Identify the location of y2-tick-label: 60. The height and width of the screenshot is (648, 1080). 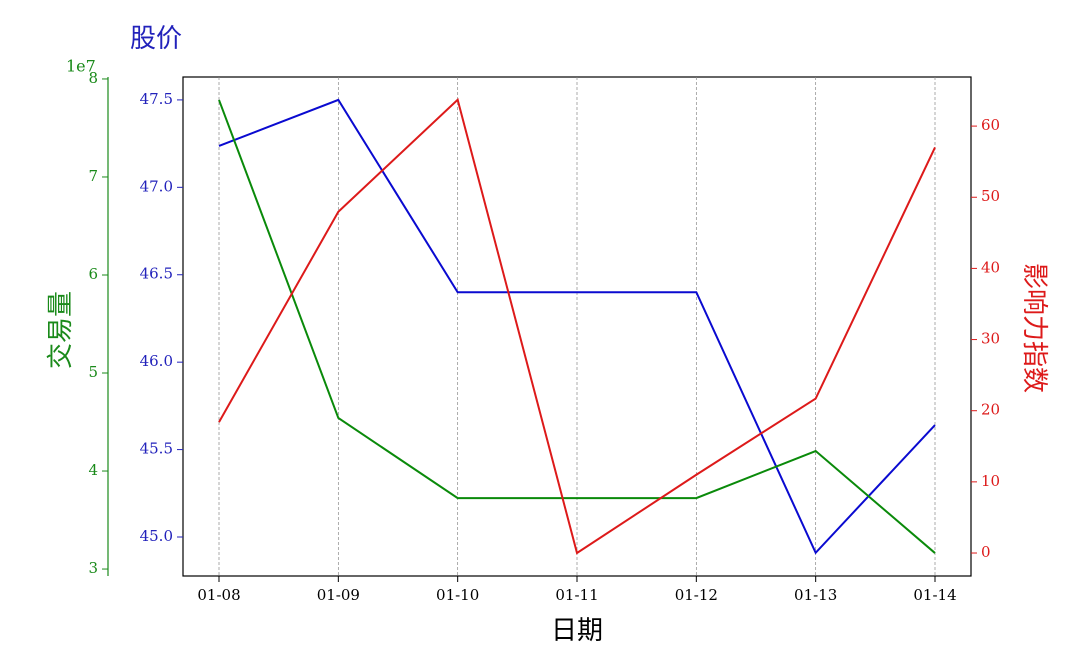
(990, 125).